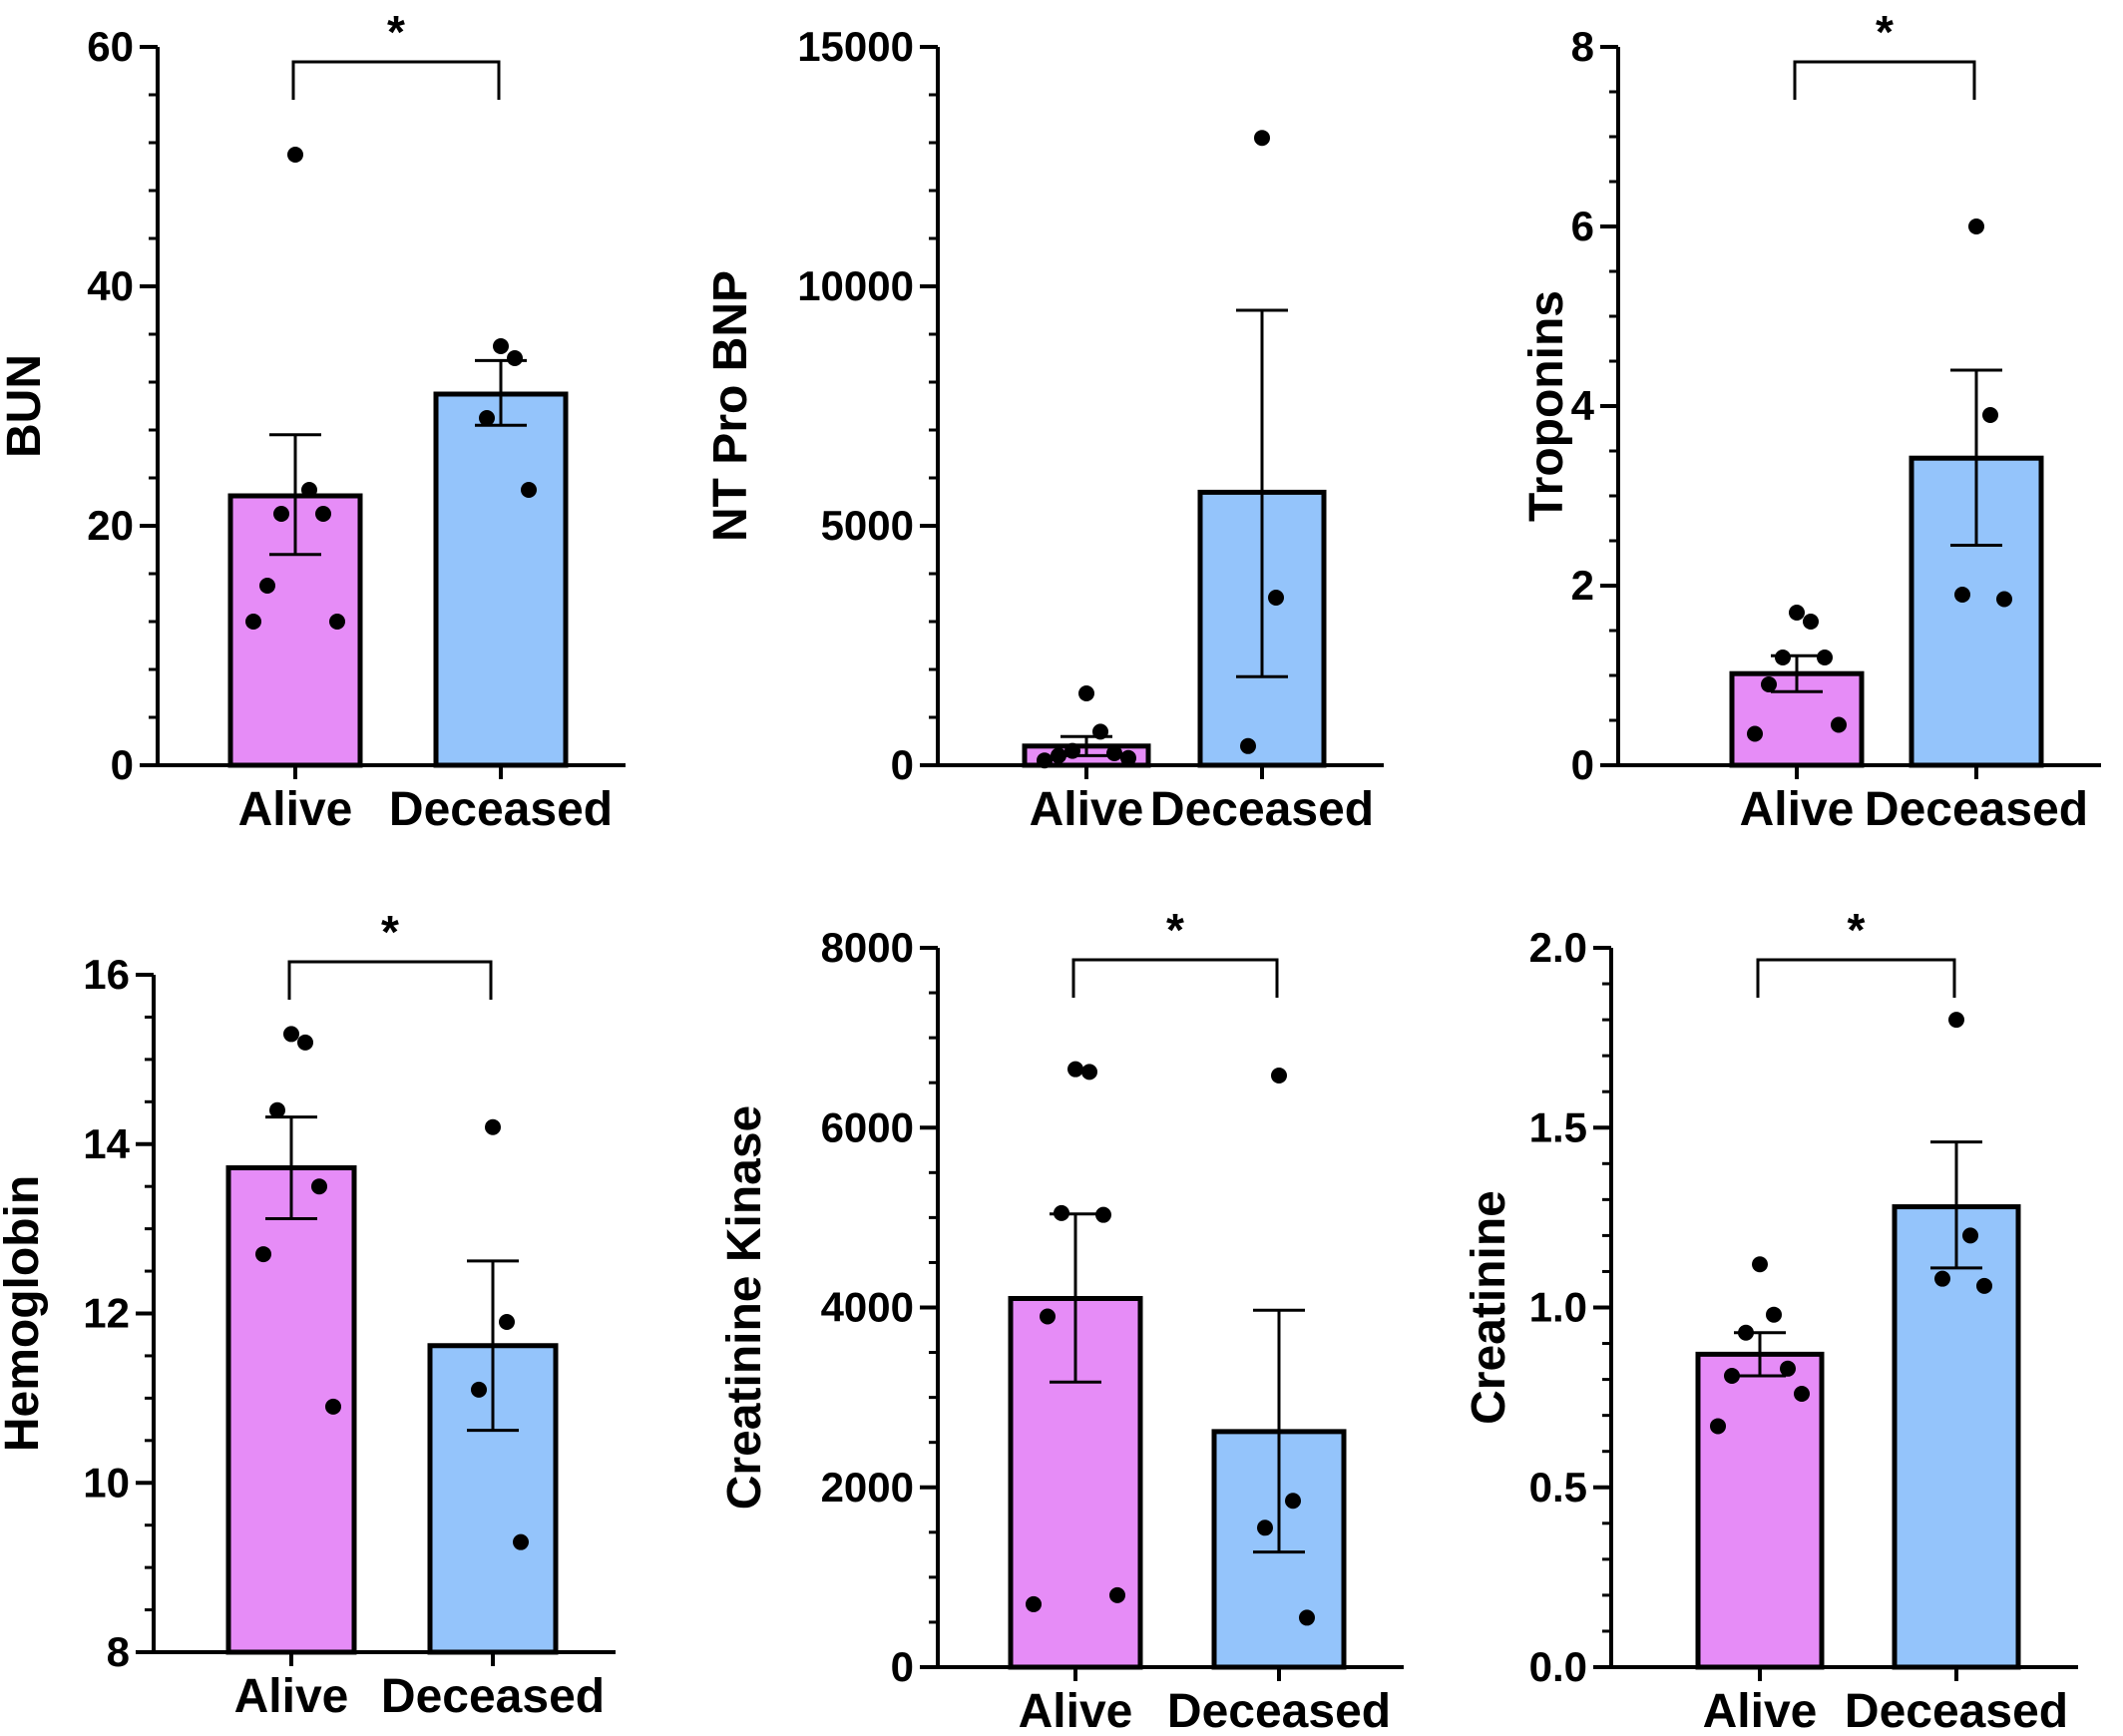 The image size is (2123, 1736). I want to click on y-tick-label: 16, so click(106, 974).